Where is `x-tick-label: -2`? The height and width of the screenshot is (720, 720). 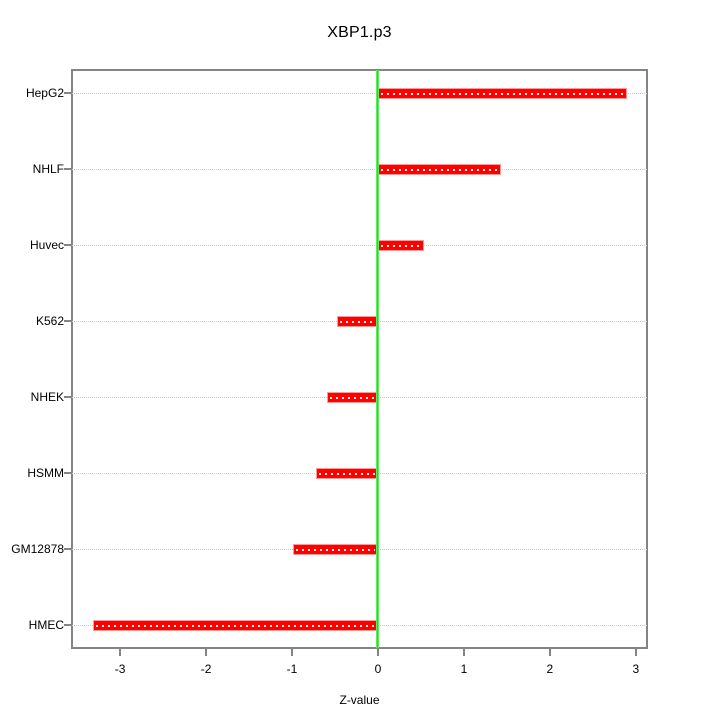 x-tick-label: -2 is located at coordinates (206, 669).